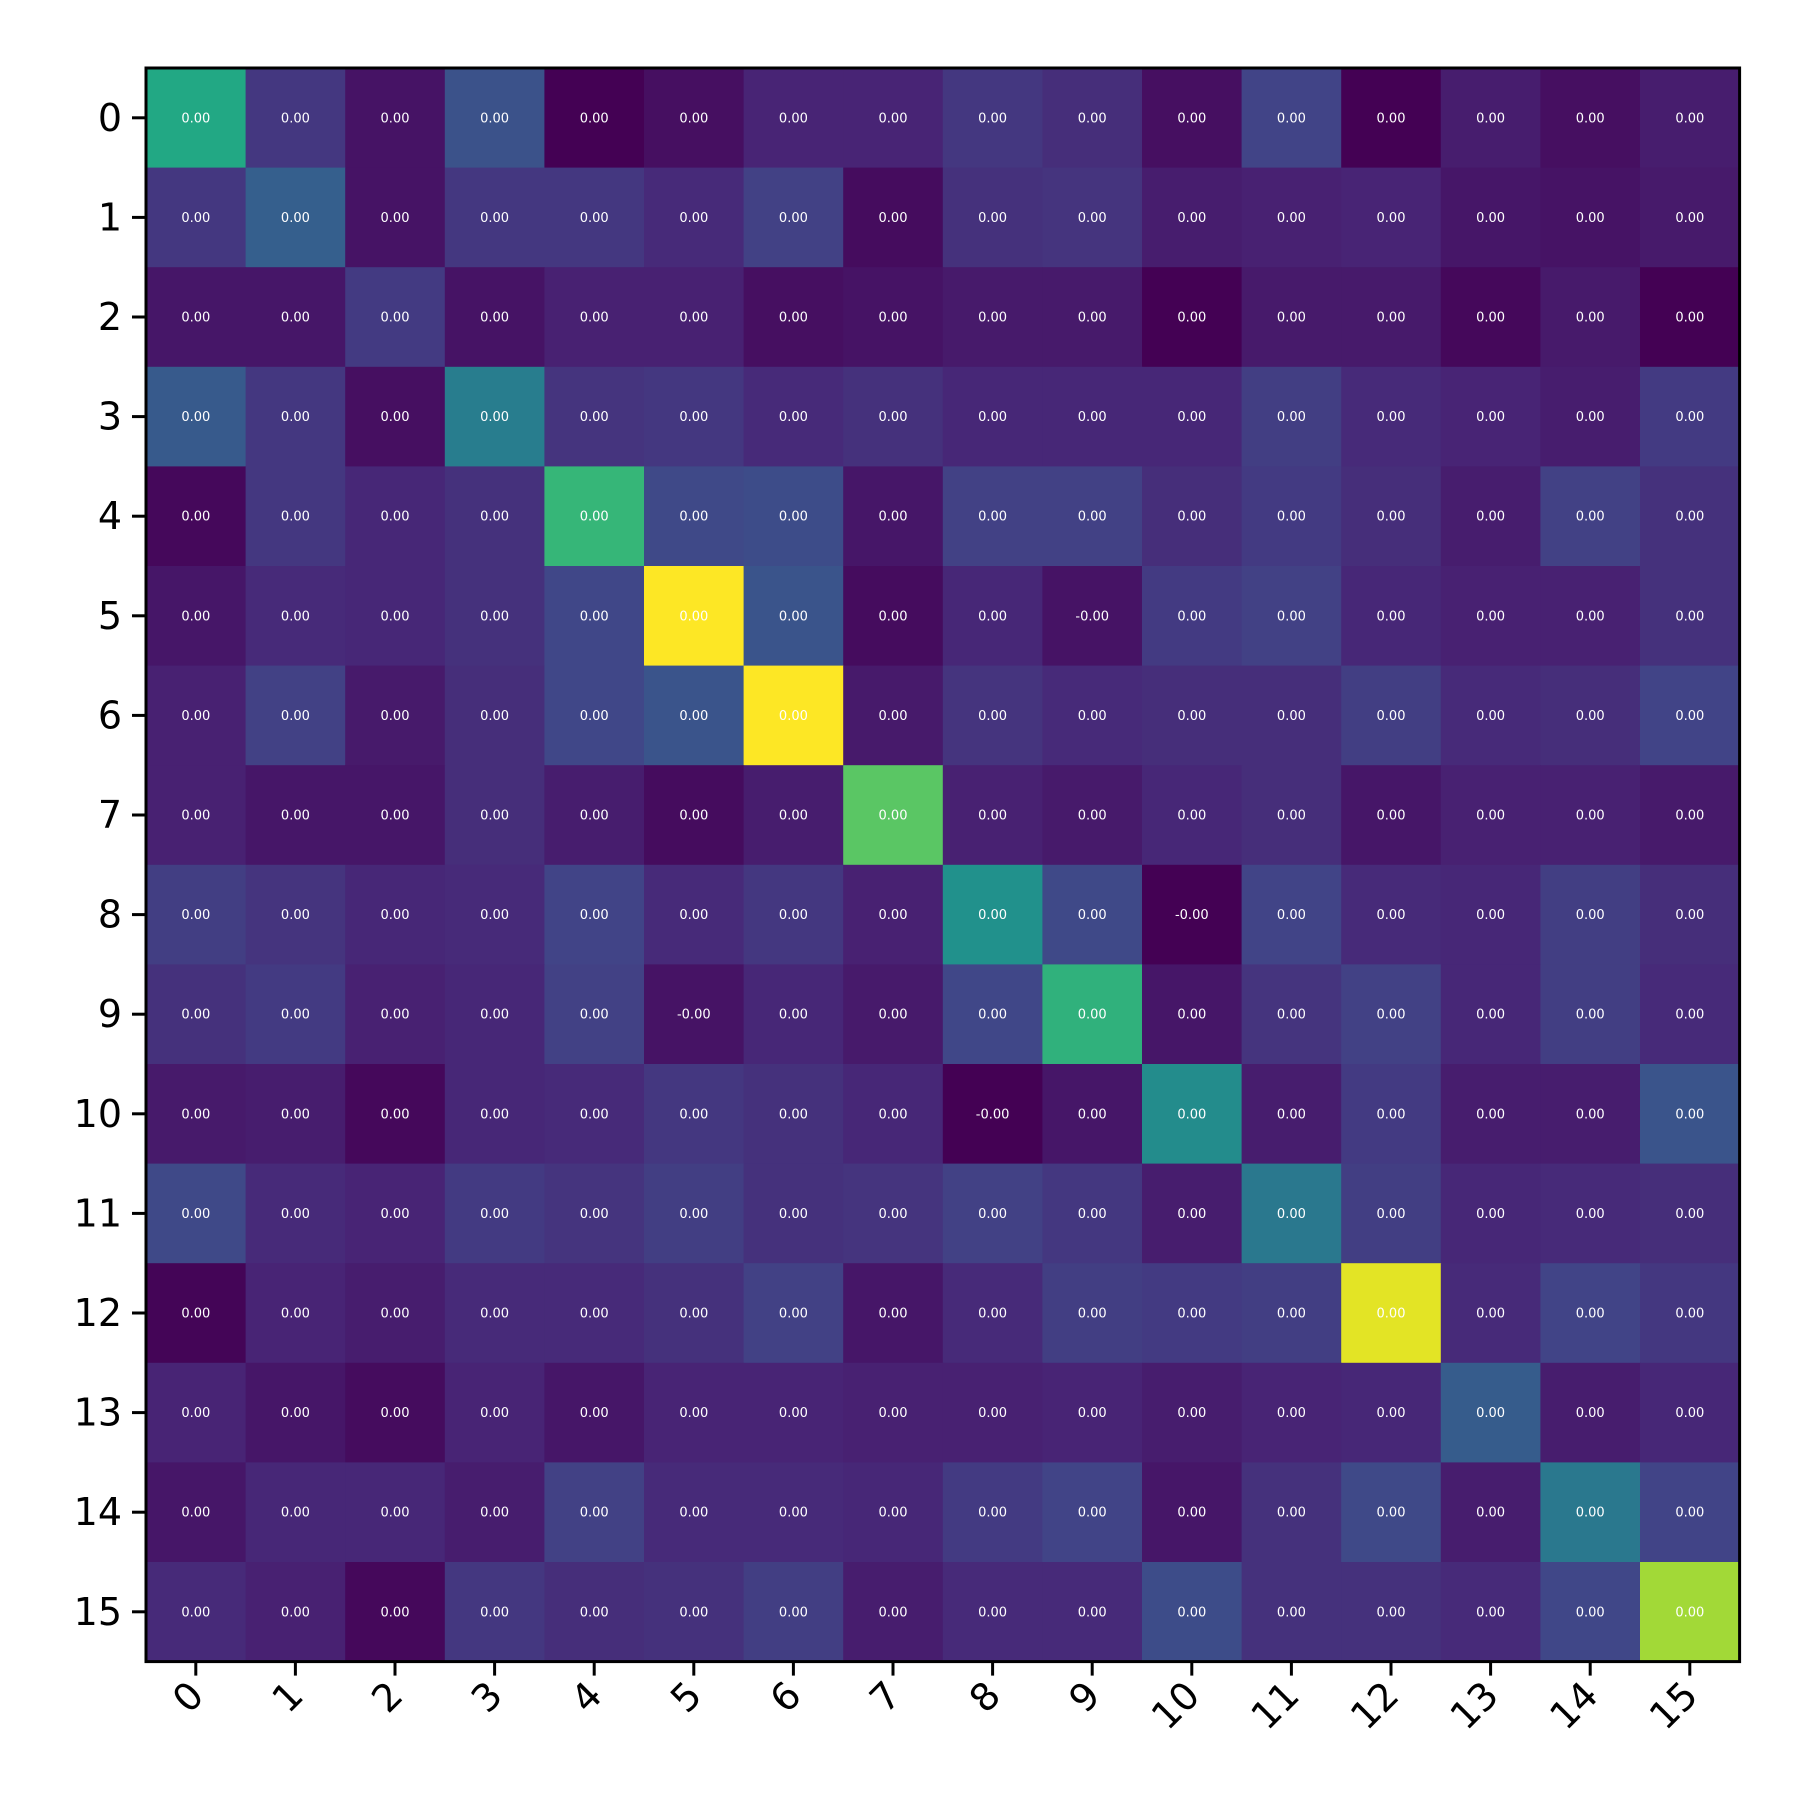  What do you see at coordinates (1391, 716) in the screenshot?
I see `cell-value-label-6-12: 0.00` at bounding box center [1391, 716].